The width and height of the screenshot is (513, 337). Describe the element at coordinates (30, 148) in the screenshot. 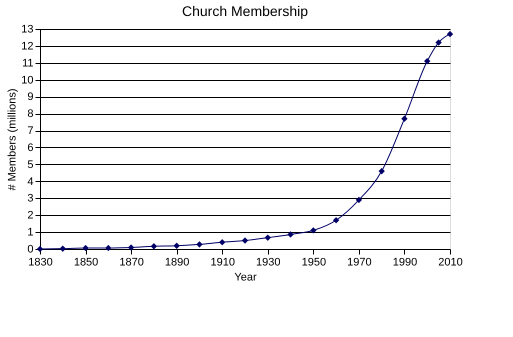

I see `y-tick-label: 6` at that location.